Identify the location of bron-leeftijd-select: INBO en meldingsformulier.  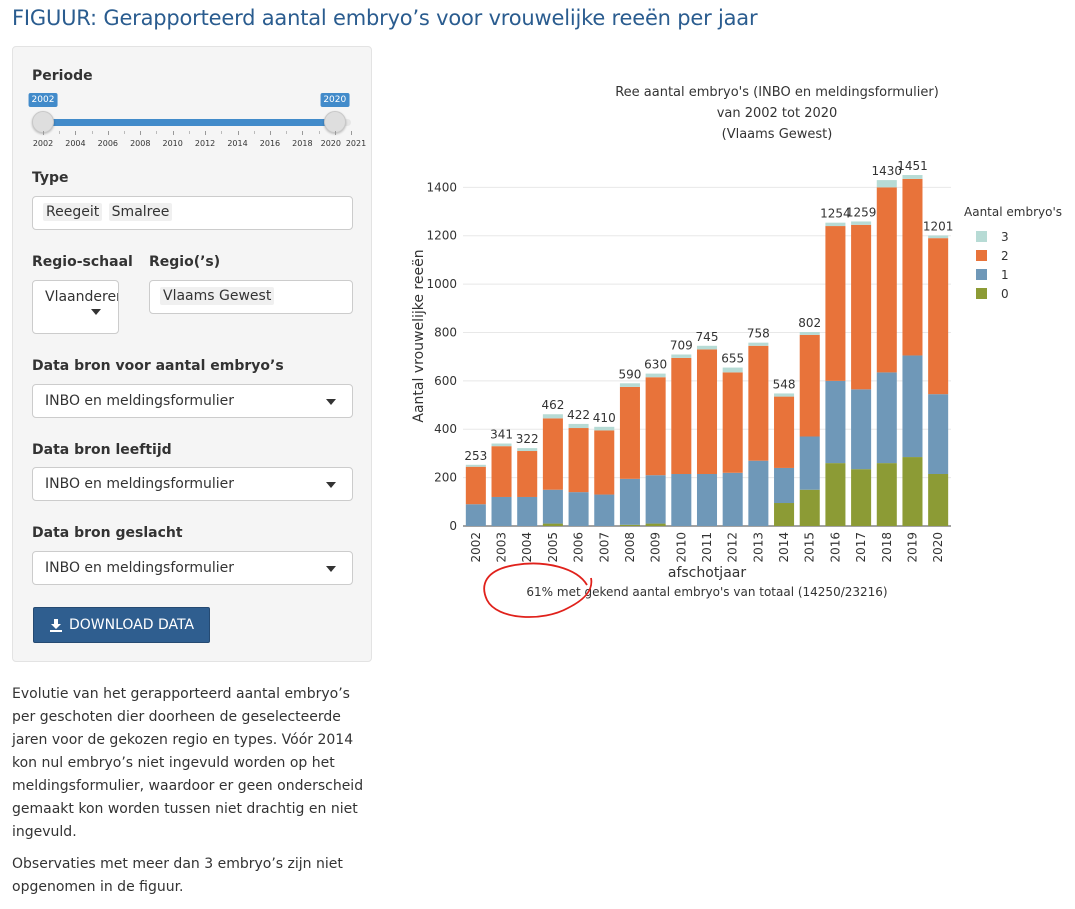
(192, 484).